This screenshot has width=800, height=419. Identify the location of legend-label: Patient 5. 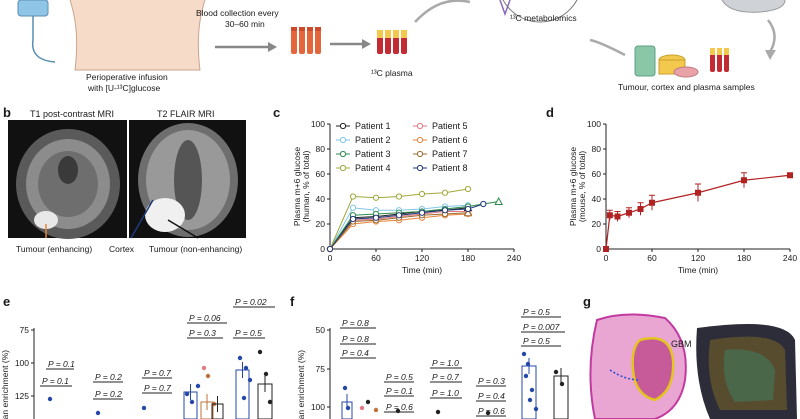
(450, 126).